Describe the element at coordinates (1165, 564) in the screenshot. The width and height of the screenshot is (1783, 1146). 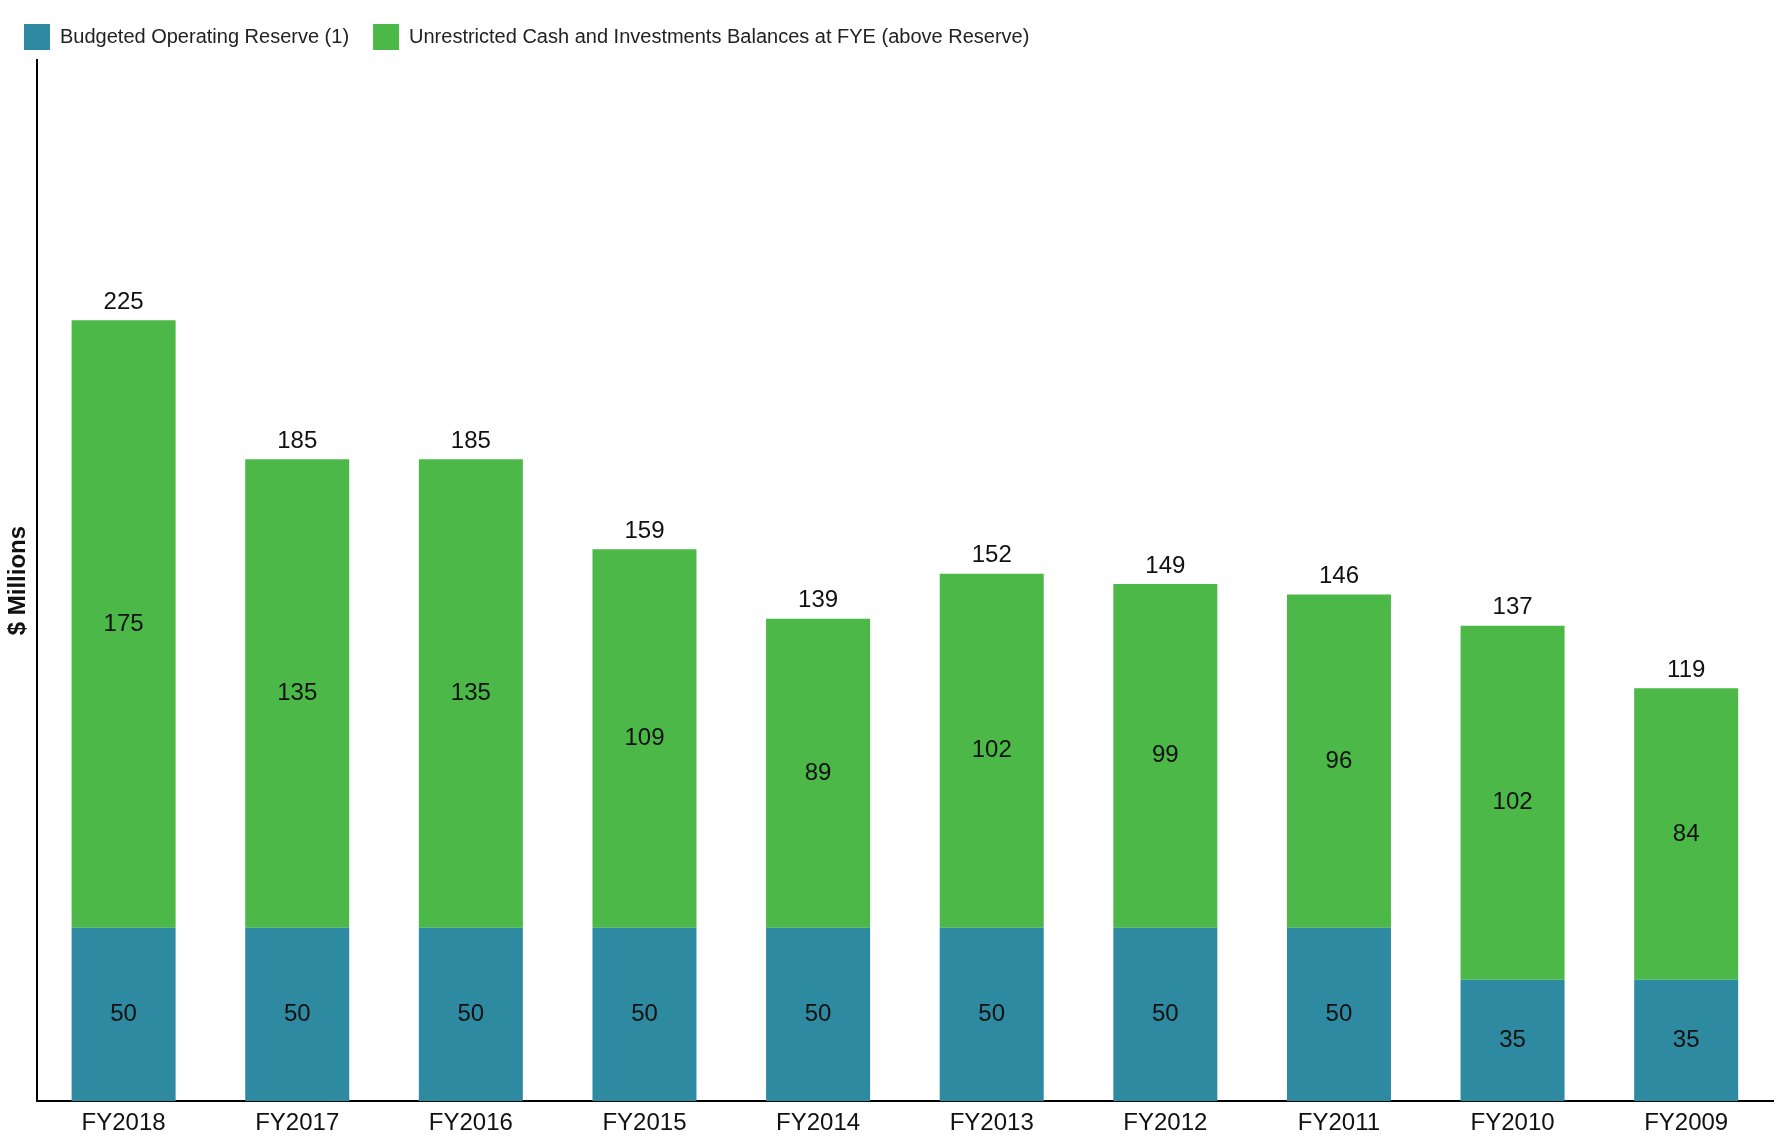
I see `total-label: 149` at that location.